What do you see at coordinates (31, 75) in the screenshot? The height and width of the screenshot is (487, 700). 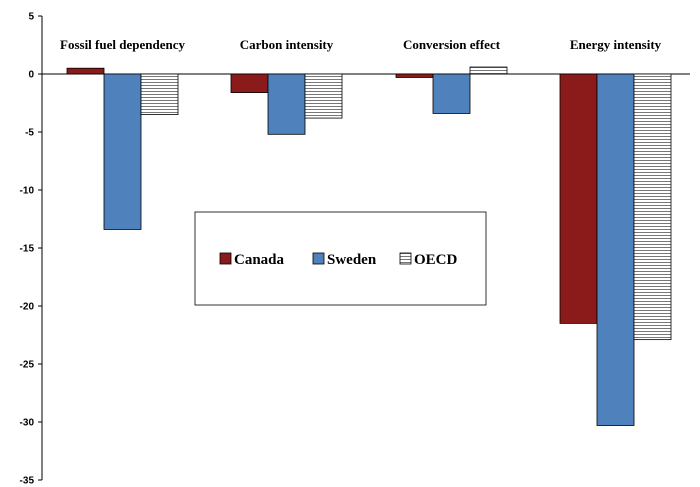 I see `y-tick-label: 0` at bounding box center [31, 75].